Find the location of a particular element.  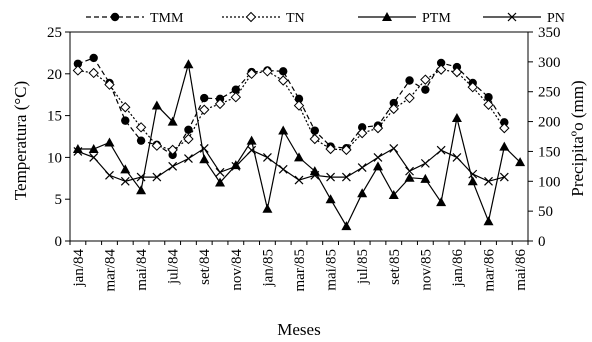

x-tick-label: jan/85 is located at coordinates (268, 268).